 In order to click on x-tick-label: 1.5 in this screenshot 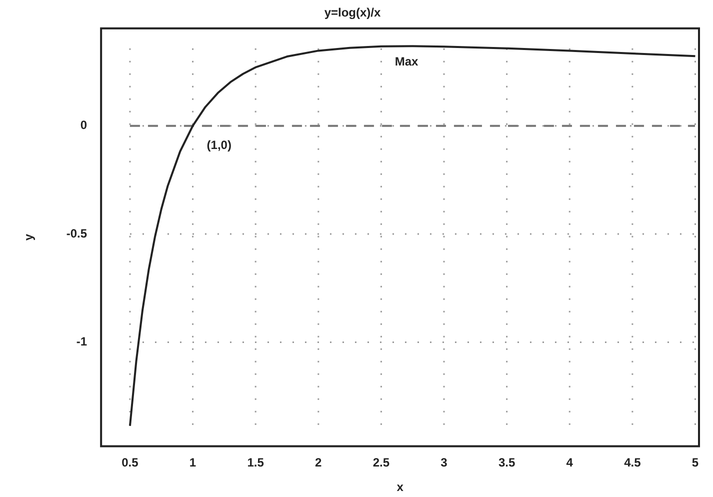, I will do `click(255, 463)`.